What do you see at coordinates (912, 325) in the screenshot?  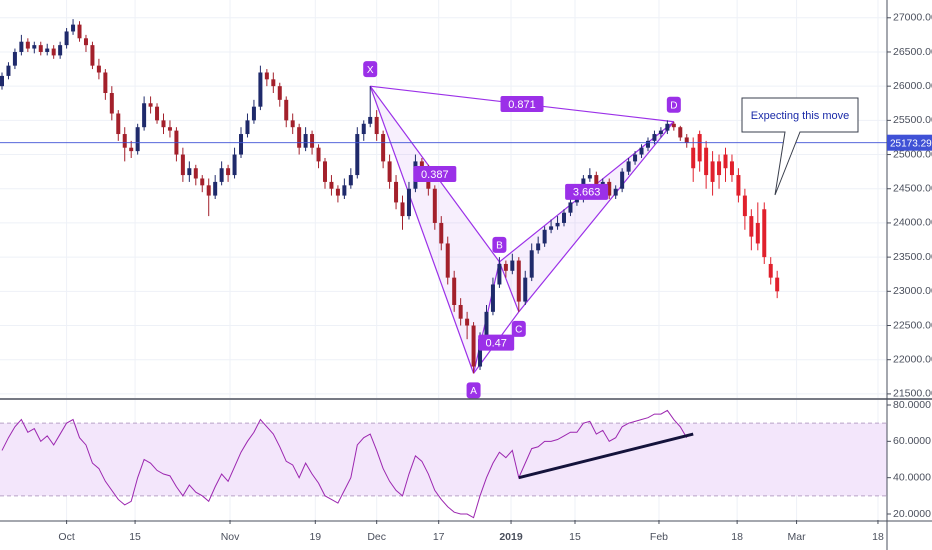 I see `y-tick-label: 22500.00` at bounding box center [912, 325].